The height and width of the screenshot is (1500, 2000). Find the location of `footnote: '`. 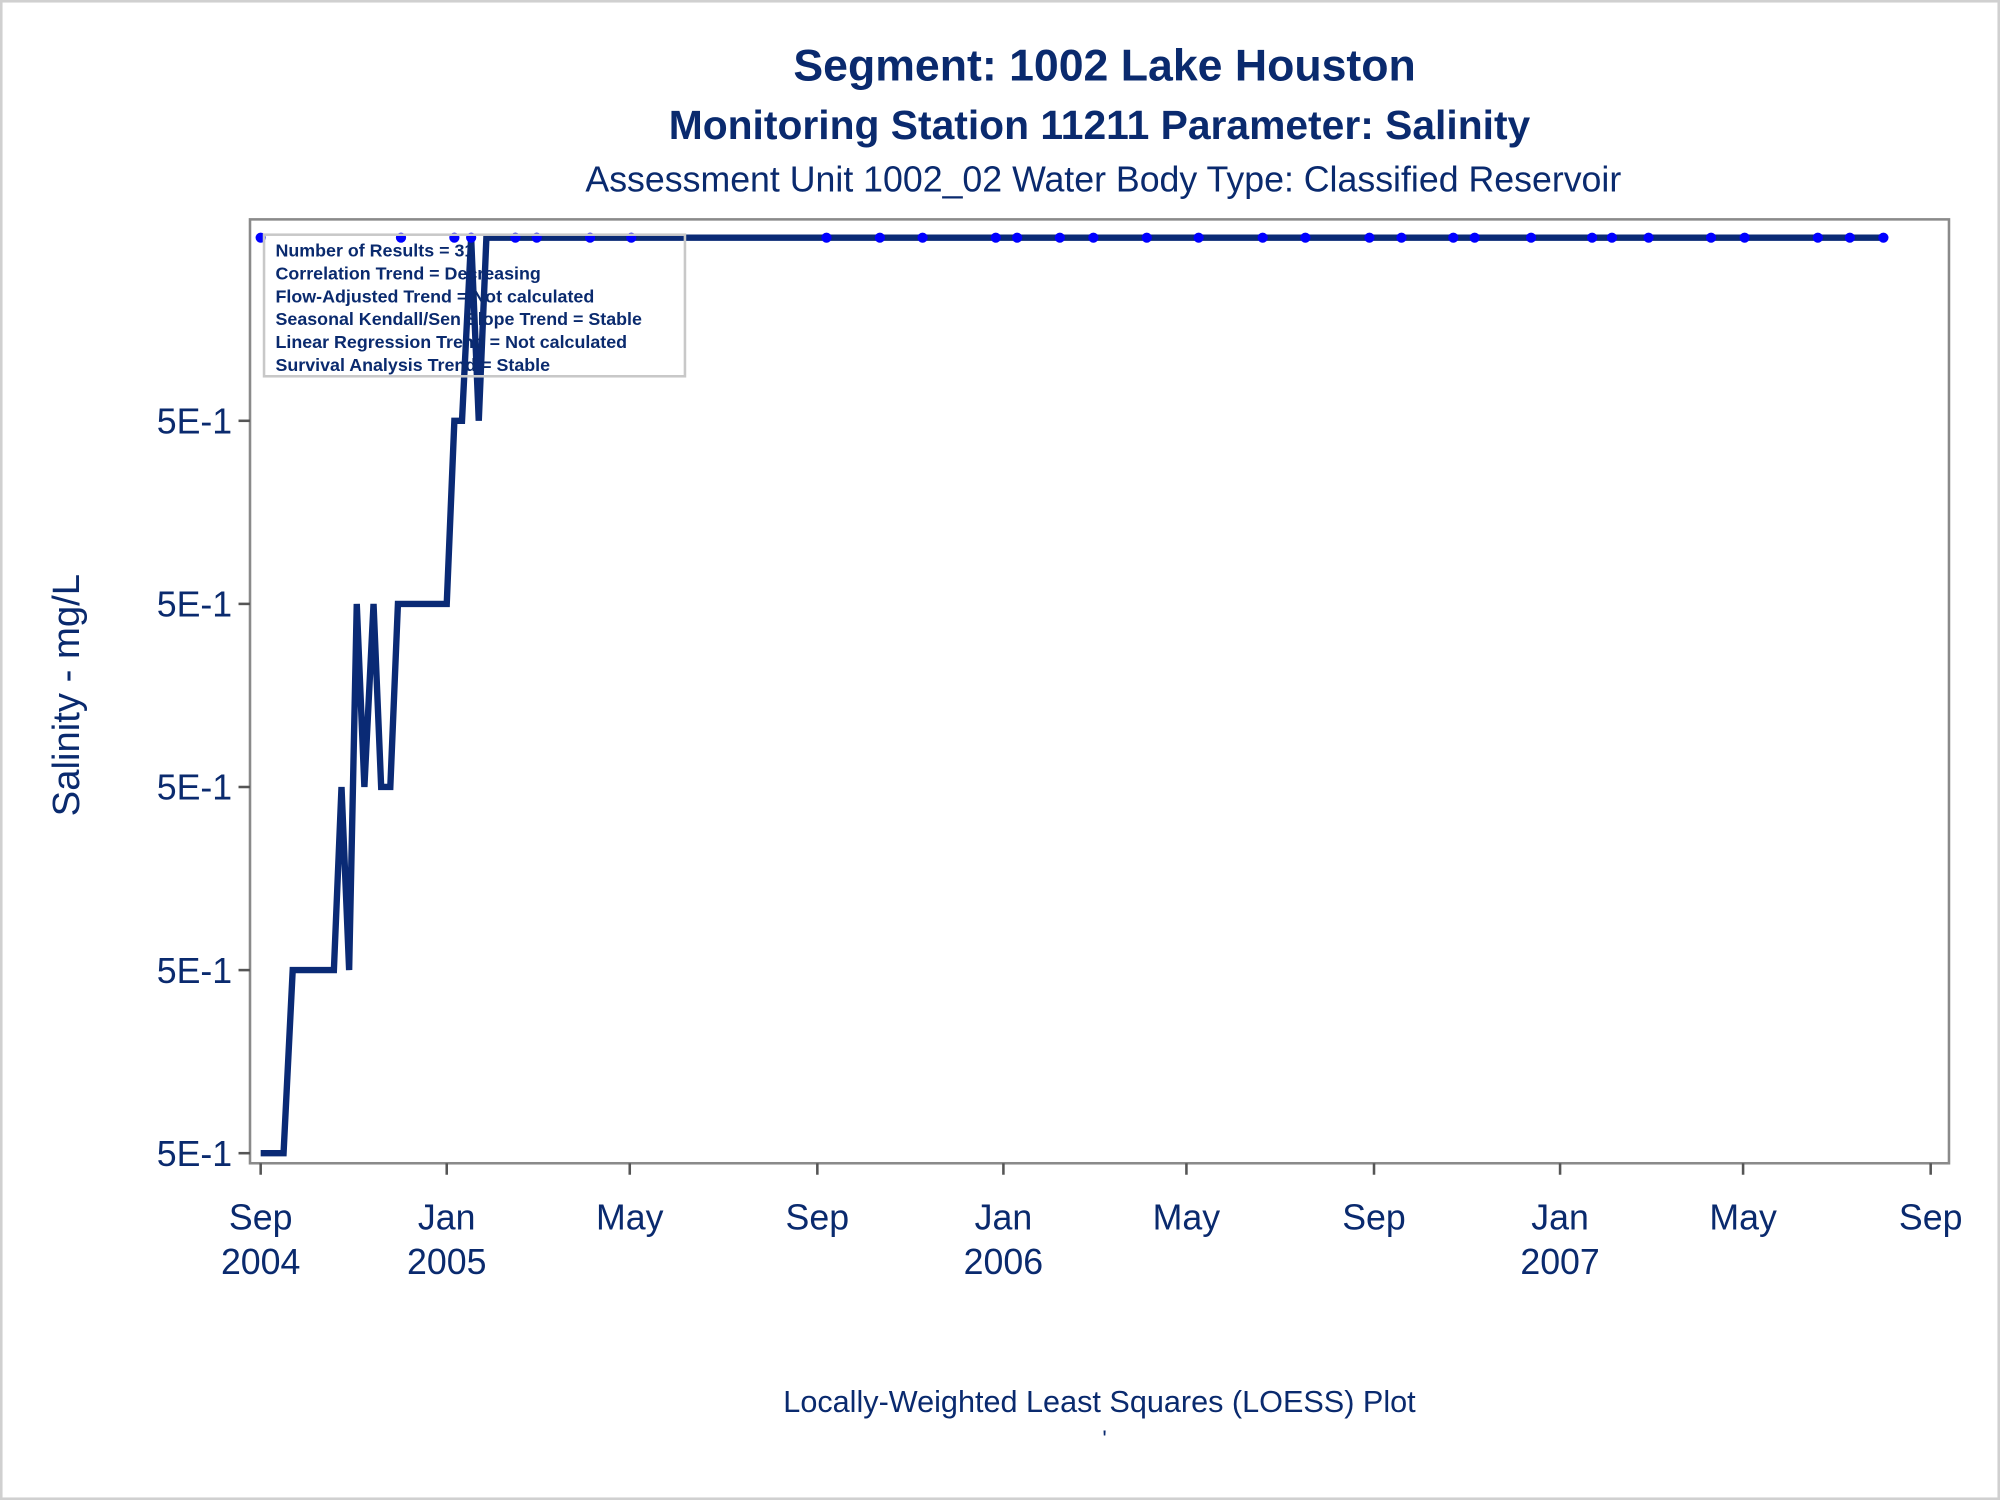

footnote: ' is located at coordinates (1104, 1438).